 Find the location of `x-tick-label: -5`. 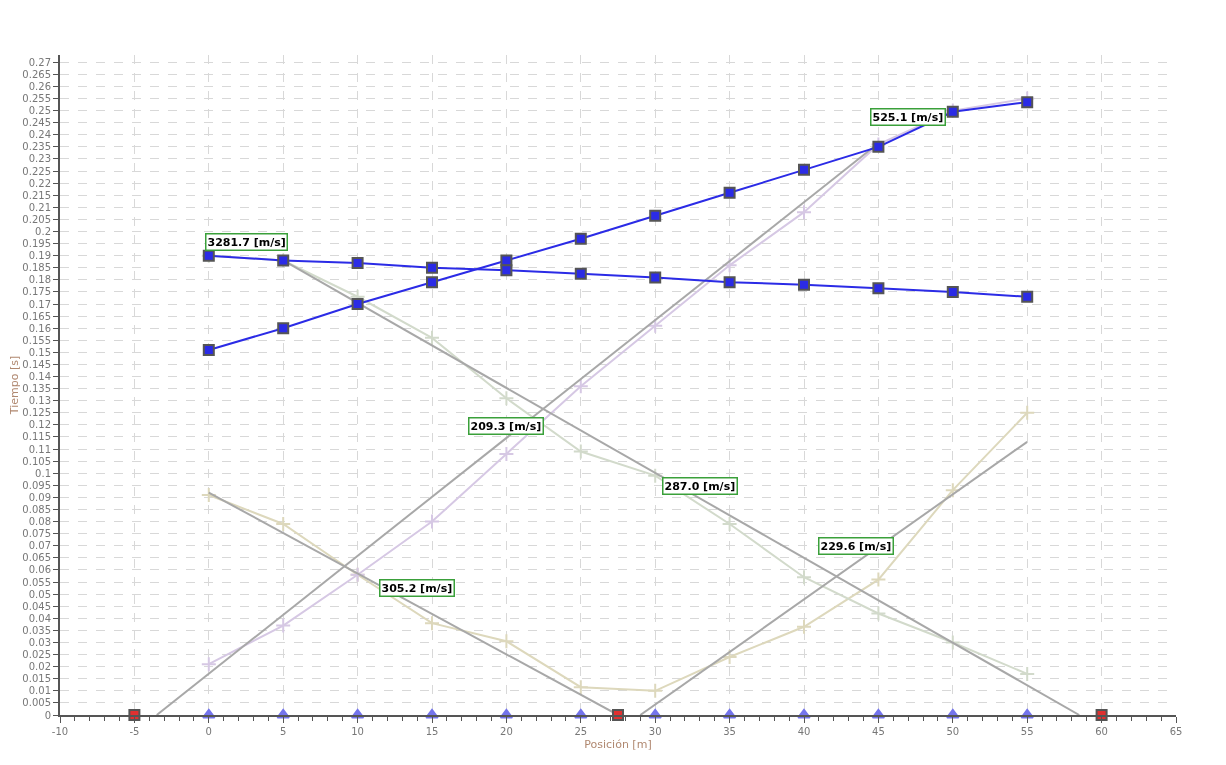

x-tick-label: -5 is located at coordinates (134, 731).